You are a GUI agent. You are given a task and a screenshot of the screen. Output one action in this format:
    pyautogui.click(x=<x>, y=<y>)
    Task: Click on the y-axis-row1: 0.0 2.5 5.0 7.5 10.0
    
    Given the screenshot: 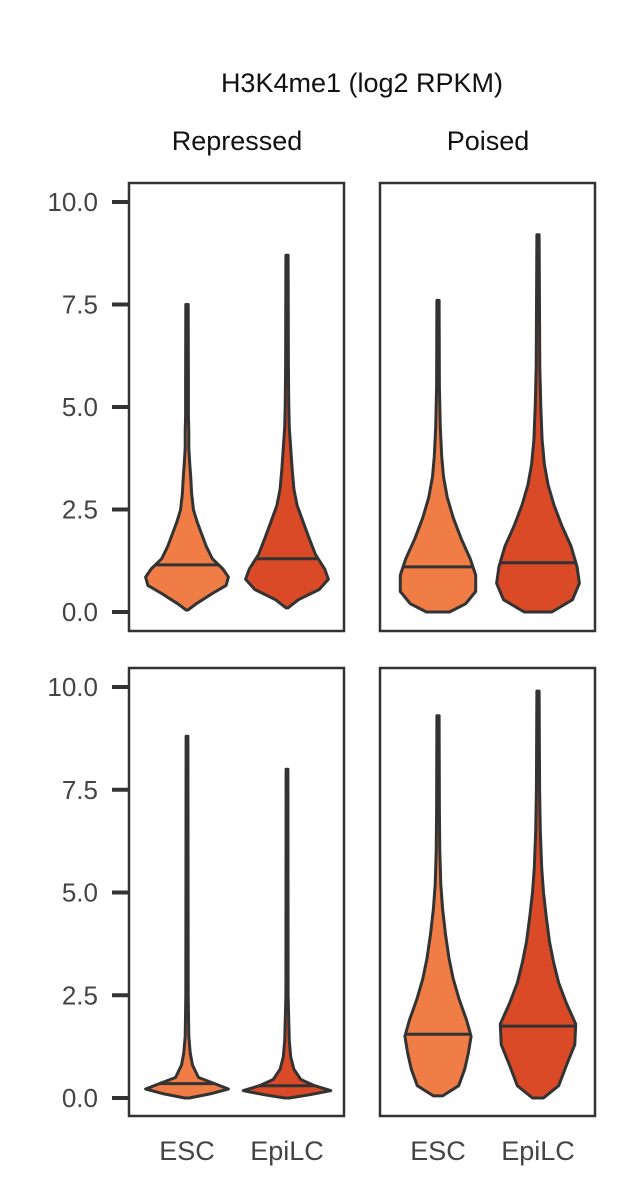 What is the action you would take?
    pyautogui.click(x=88, y=892)
    